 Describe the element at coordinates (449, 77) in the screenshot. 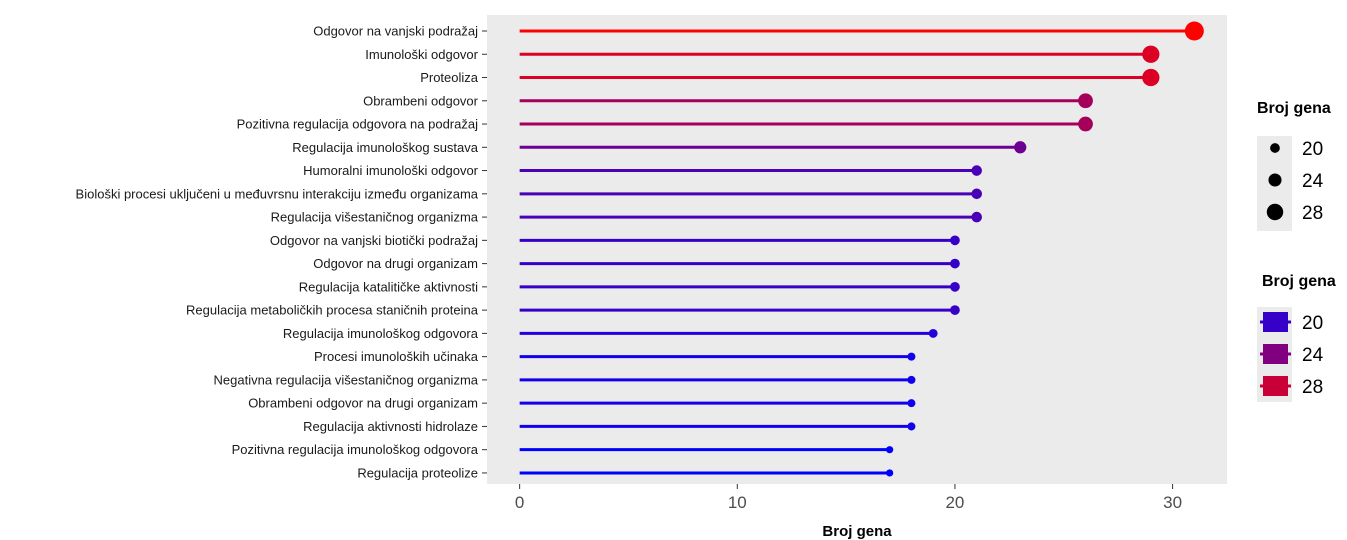

I see `category-label: Proteoliza` at that location.